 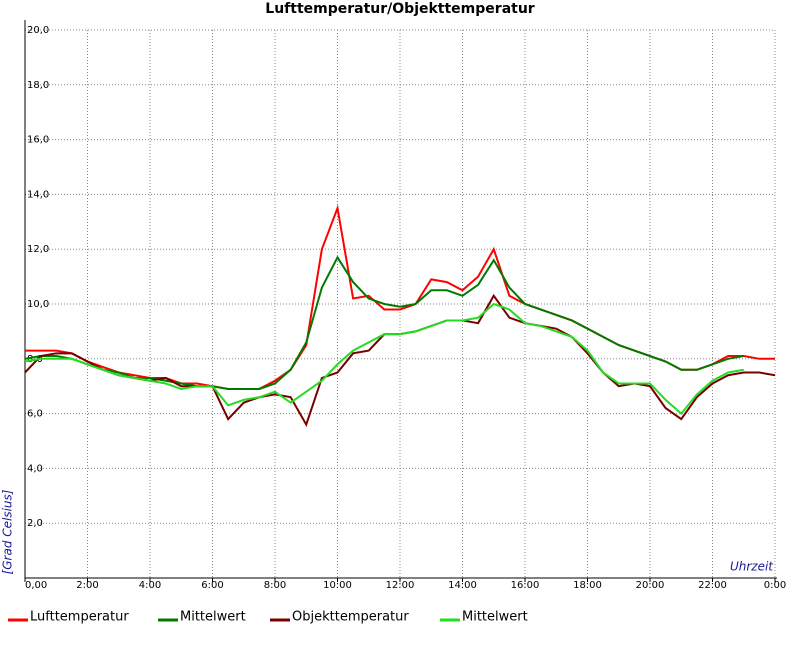 I want to click on y-tick-label: 20,0, so click(x=38, y=30).